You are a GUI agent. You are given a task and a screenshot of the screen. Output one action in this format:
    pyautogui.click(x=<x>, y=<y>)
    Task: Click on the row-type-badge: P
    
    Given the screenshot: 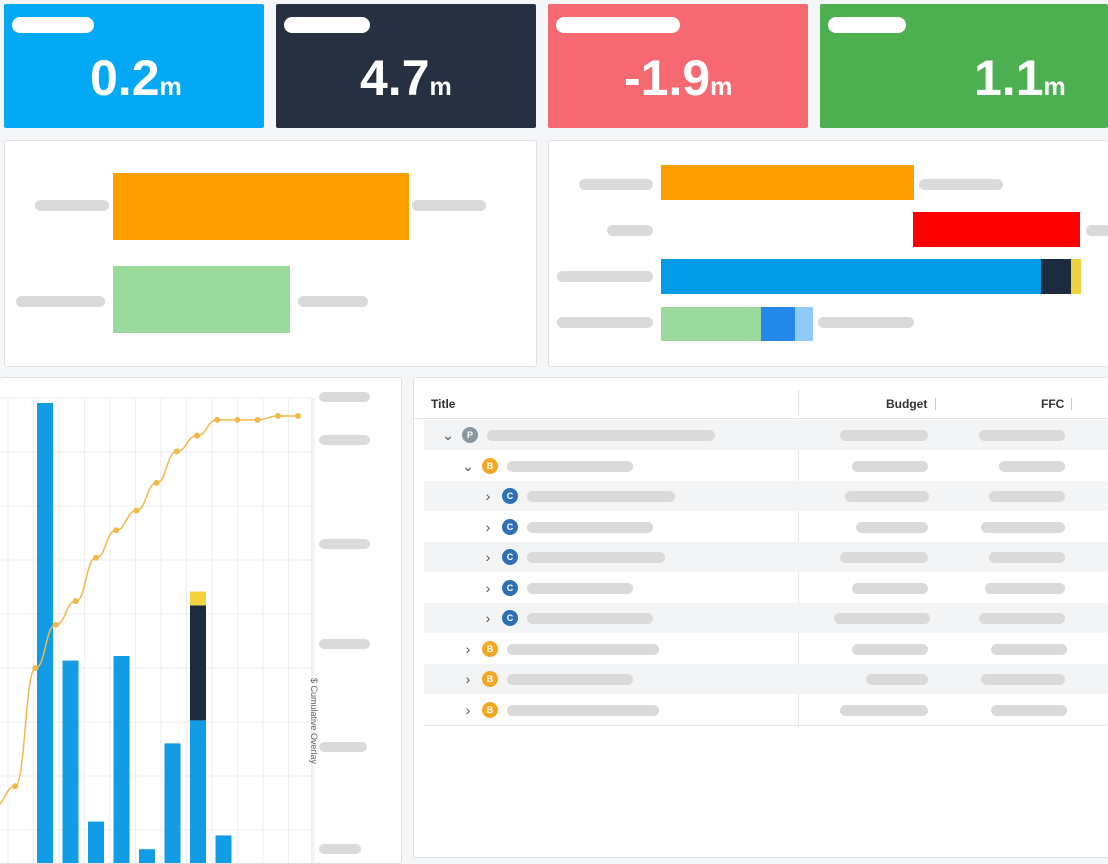 What is the action you would take?
    pyautogui.click(x=470, y=435)
    